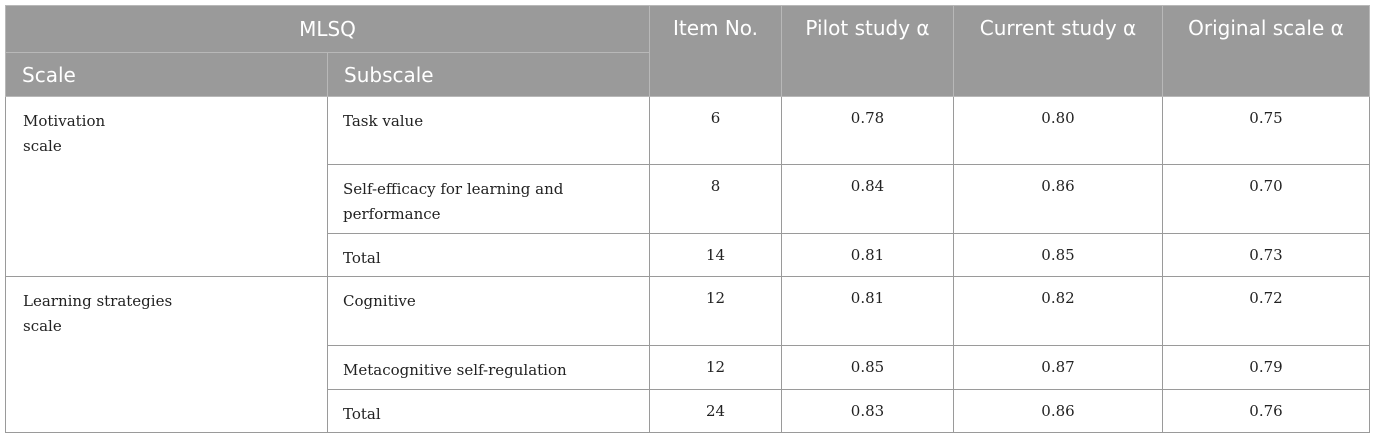 This screenshot has width=1375, height=433. What do you see at coordinates (64, 133) in the screenshot?
I see `scale-label: Motivation scale` at bounding box center [64, 133].